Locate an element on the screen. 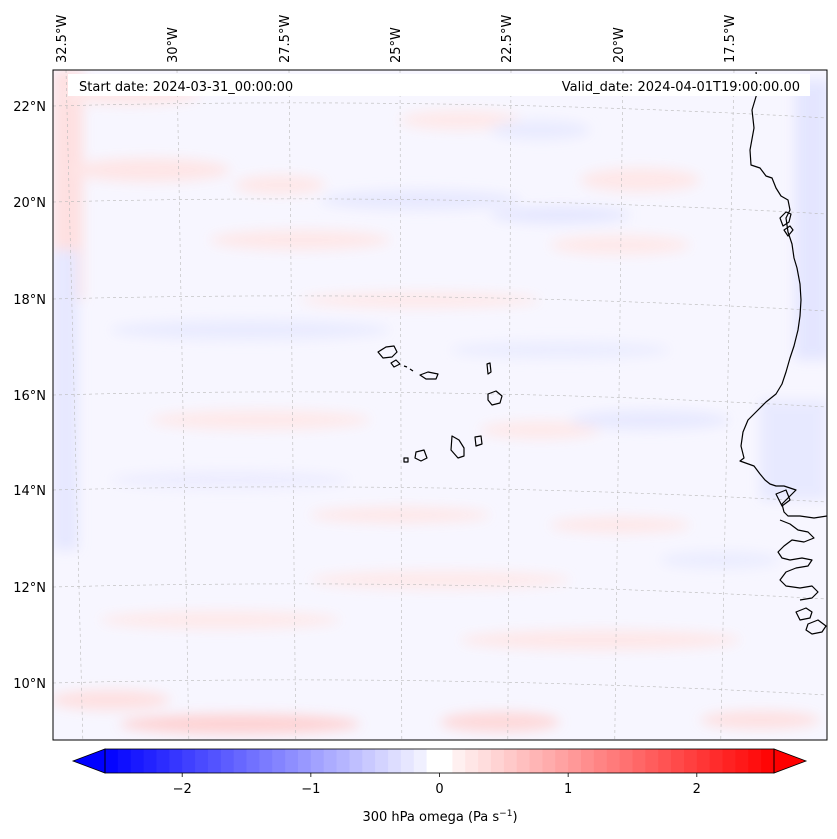  lat-label: 22°N is located at coordinates (29, 107).